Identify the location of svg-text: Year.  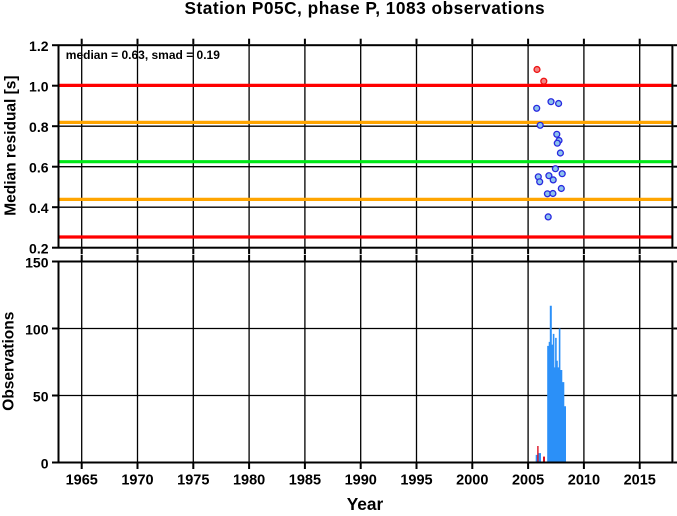
(365, 502).